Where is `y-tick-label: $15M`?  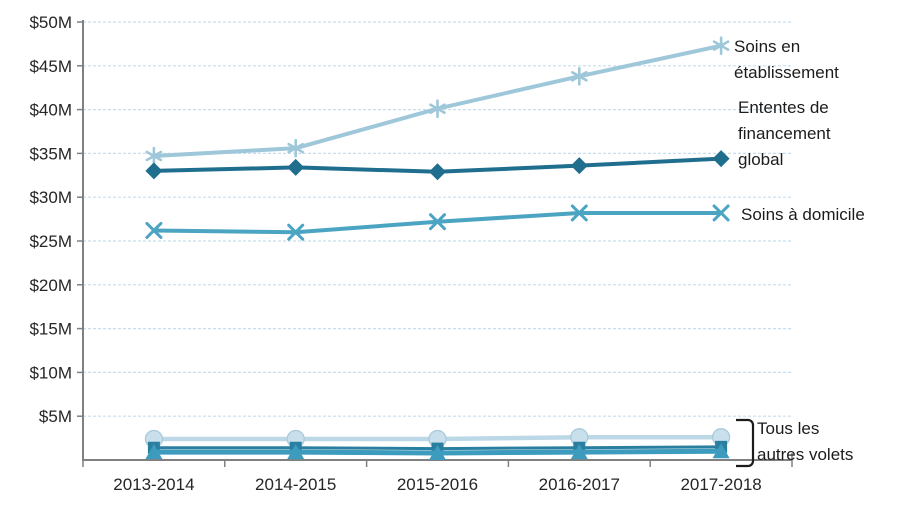 y-tick-label: $15M is located at coordinates (50, 329).